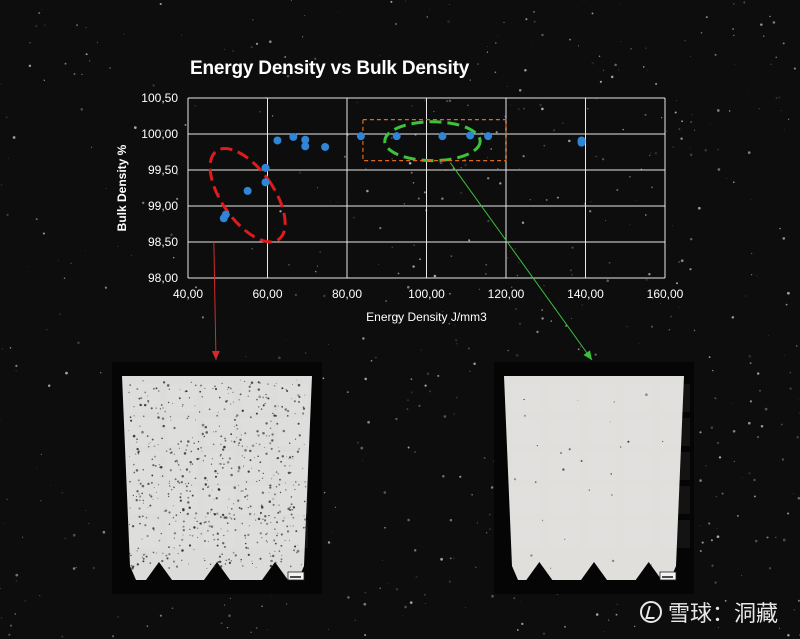  I want to click on chart-title: Energy Density vs Bulk Density, so click(330, 68).